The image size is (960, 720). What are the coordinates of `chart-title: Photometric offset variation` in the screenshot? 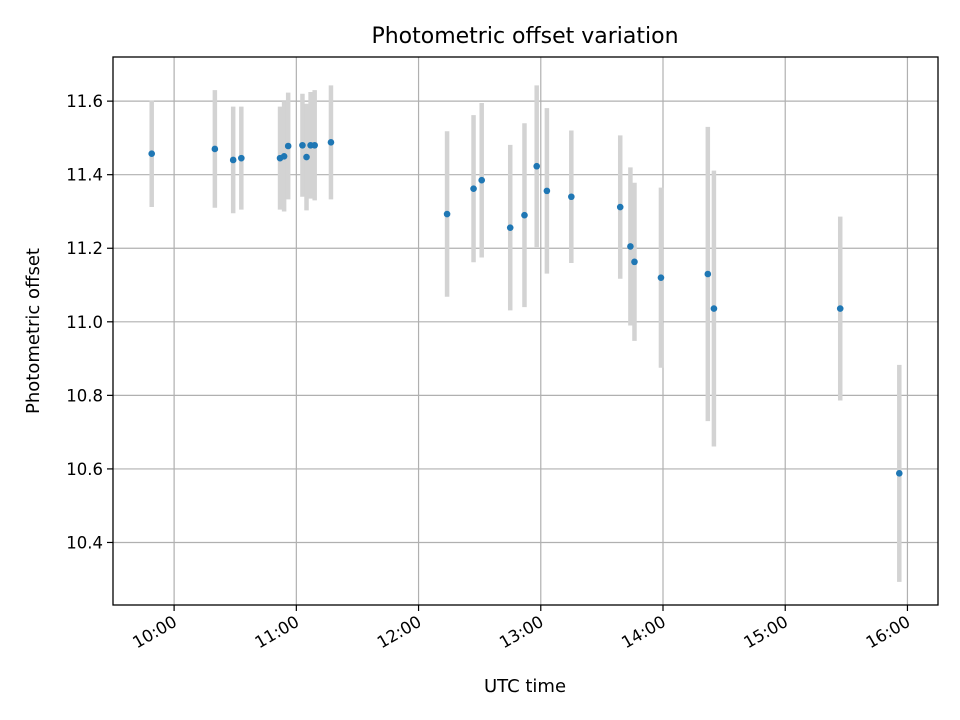 It's located at (524, 36).